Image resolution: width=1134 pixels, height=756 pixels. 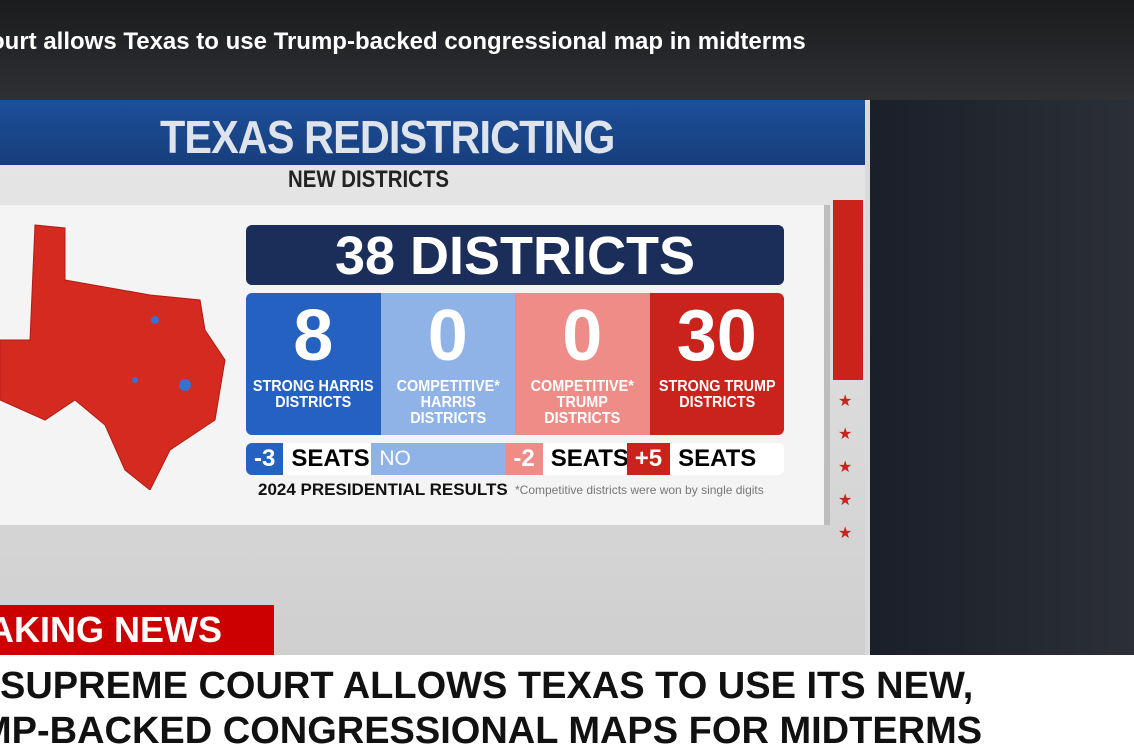 I want to click on change-value: +5, so click(x=648, y=459).